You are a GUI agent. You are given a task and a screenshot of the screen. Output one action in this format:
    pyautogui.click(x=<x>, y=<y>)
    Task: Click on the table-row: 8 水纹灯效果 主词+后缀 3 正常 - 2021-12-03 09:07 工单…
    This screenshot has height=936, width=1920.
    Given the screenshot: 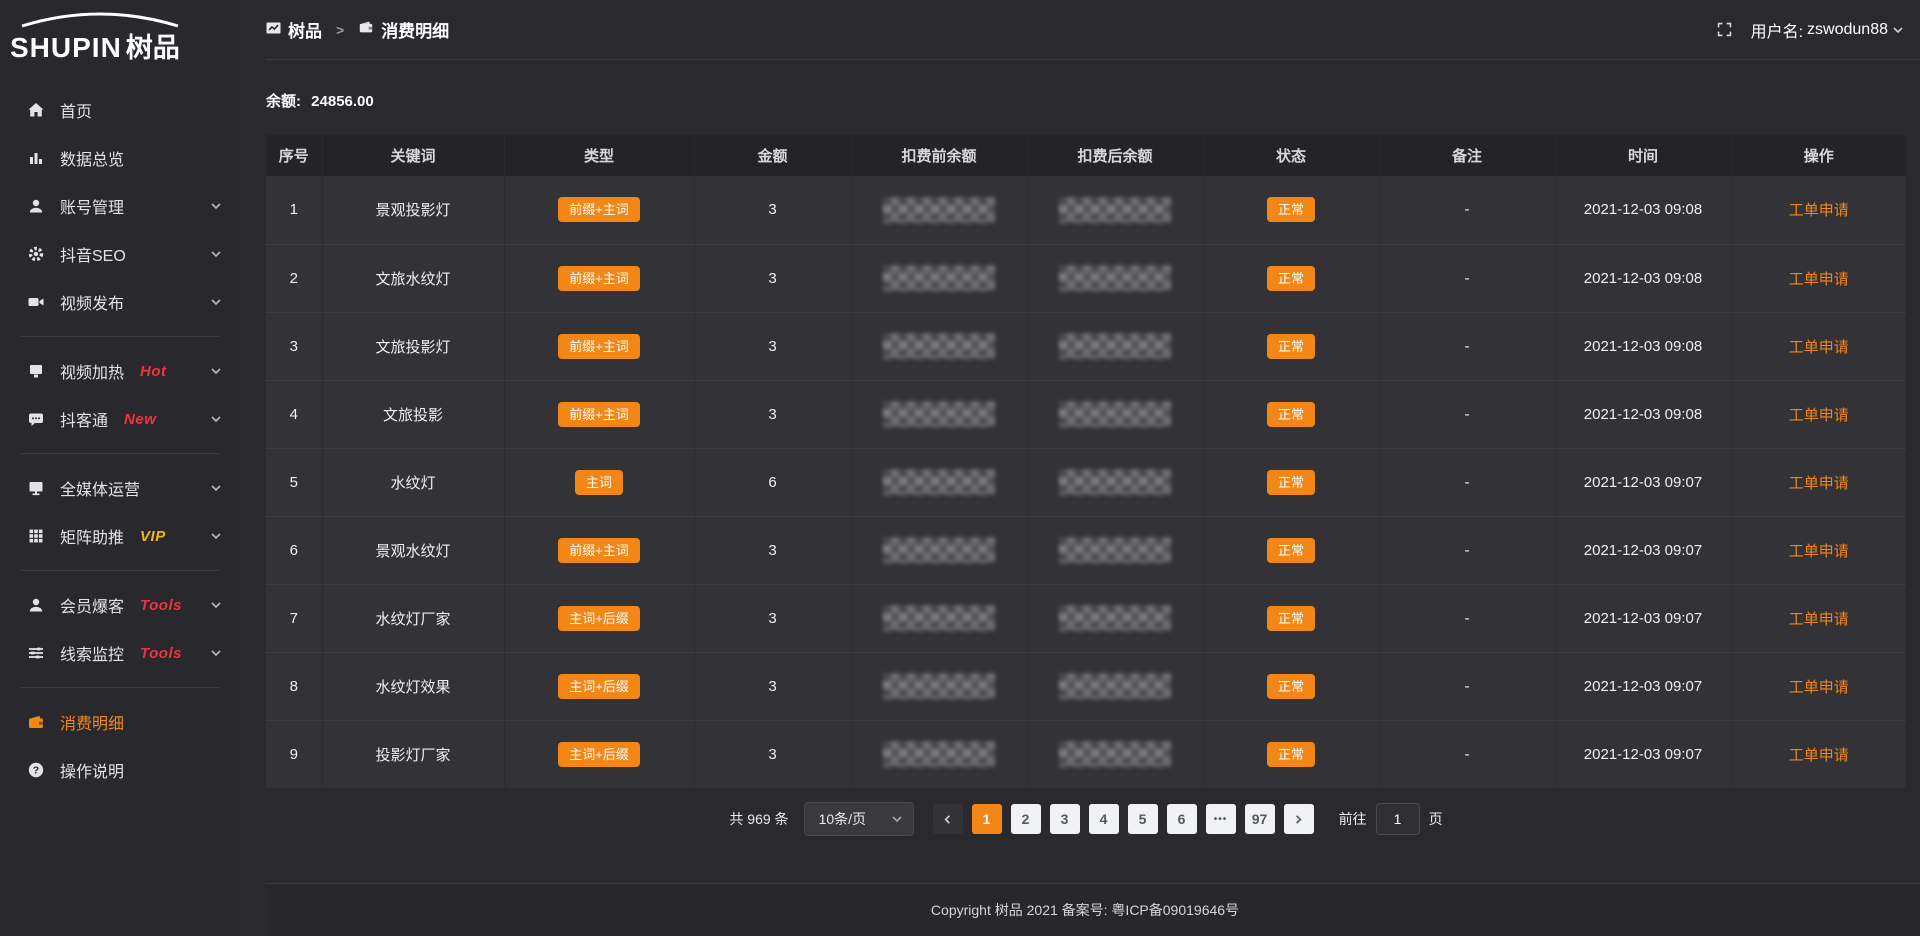 What is the action you would take?
    pyautogui.click(x=1086, y=685)
    